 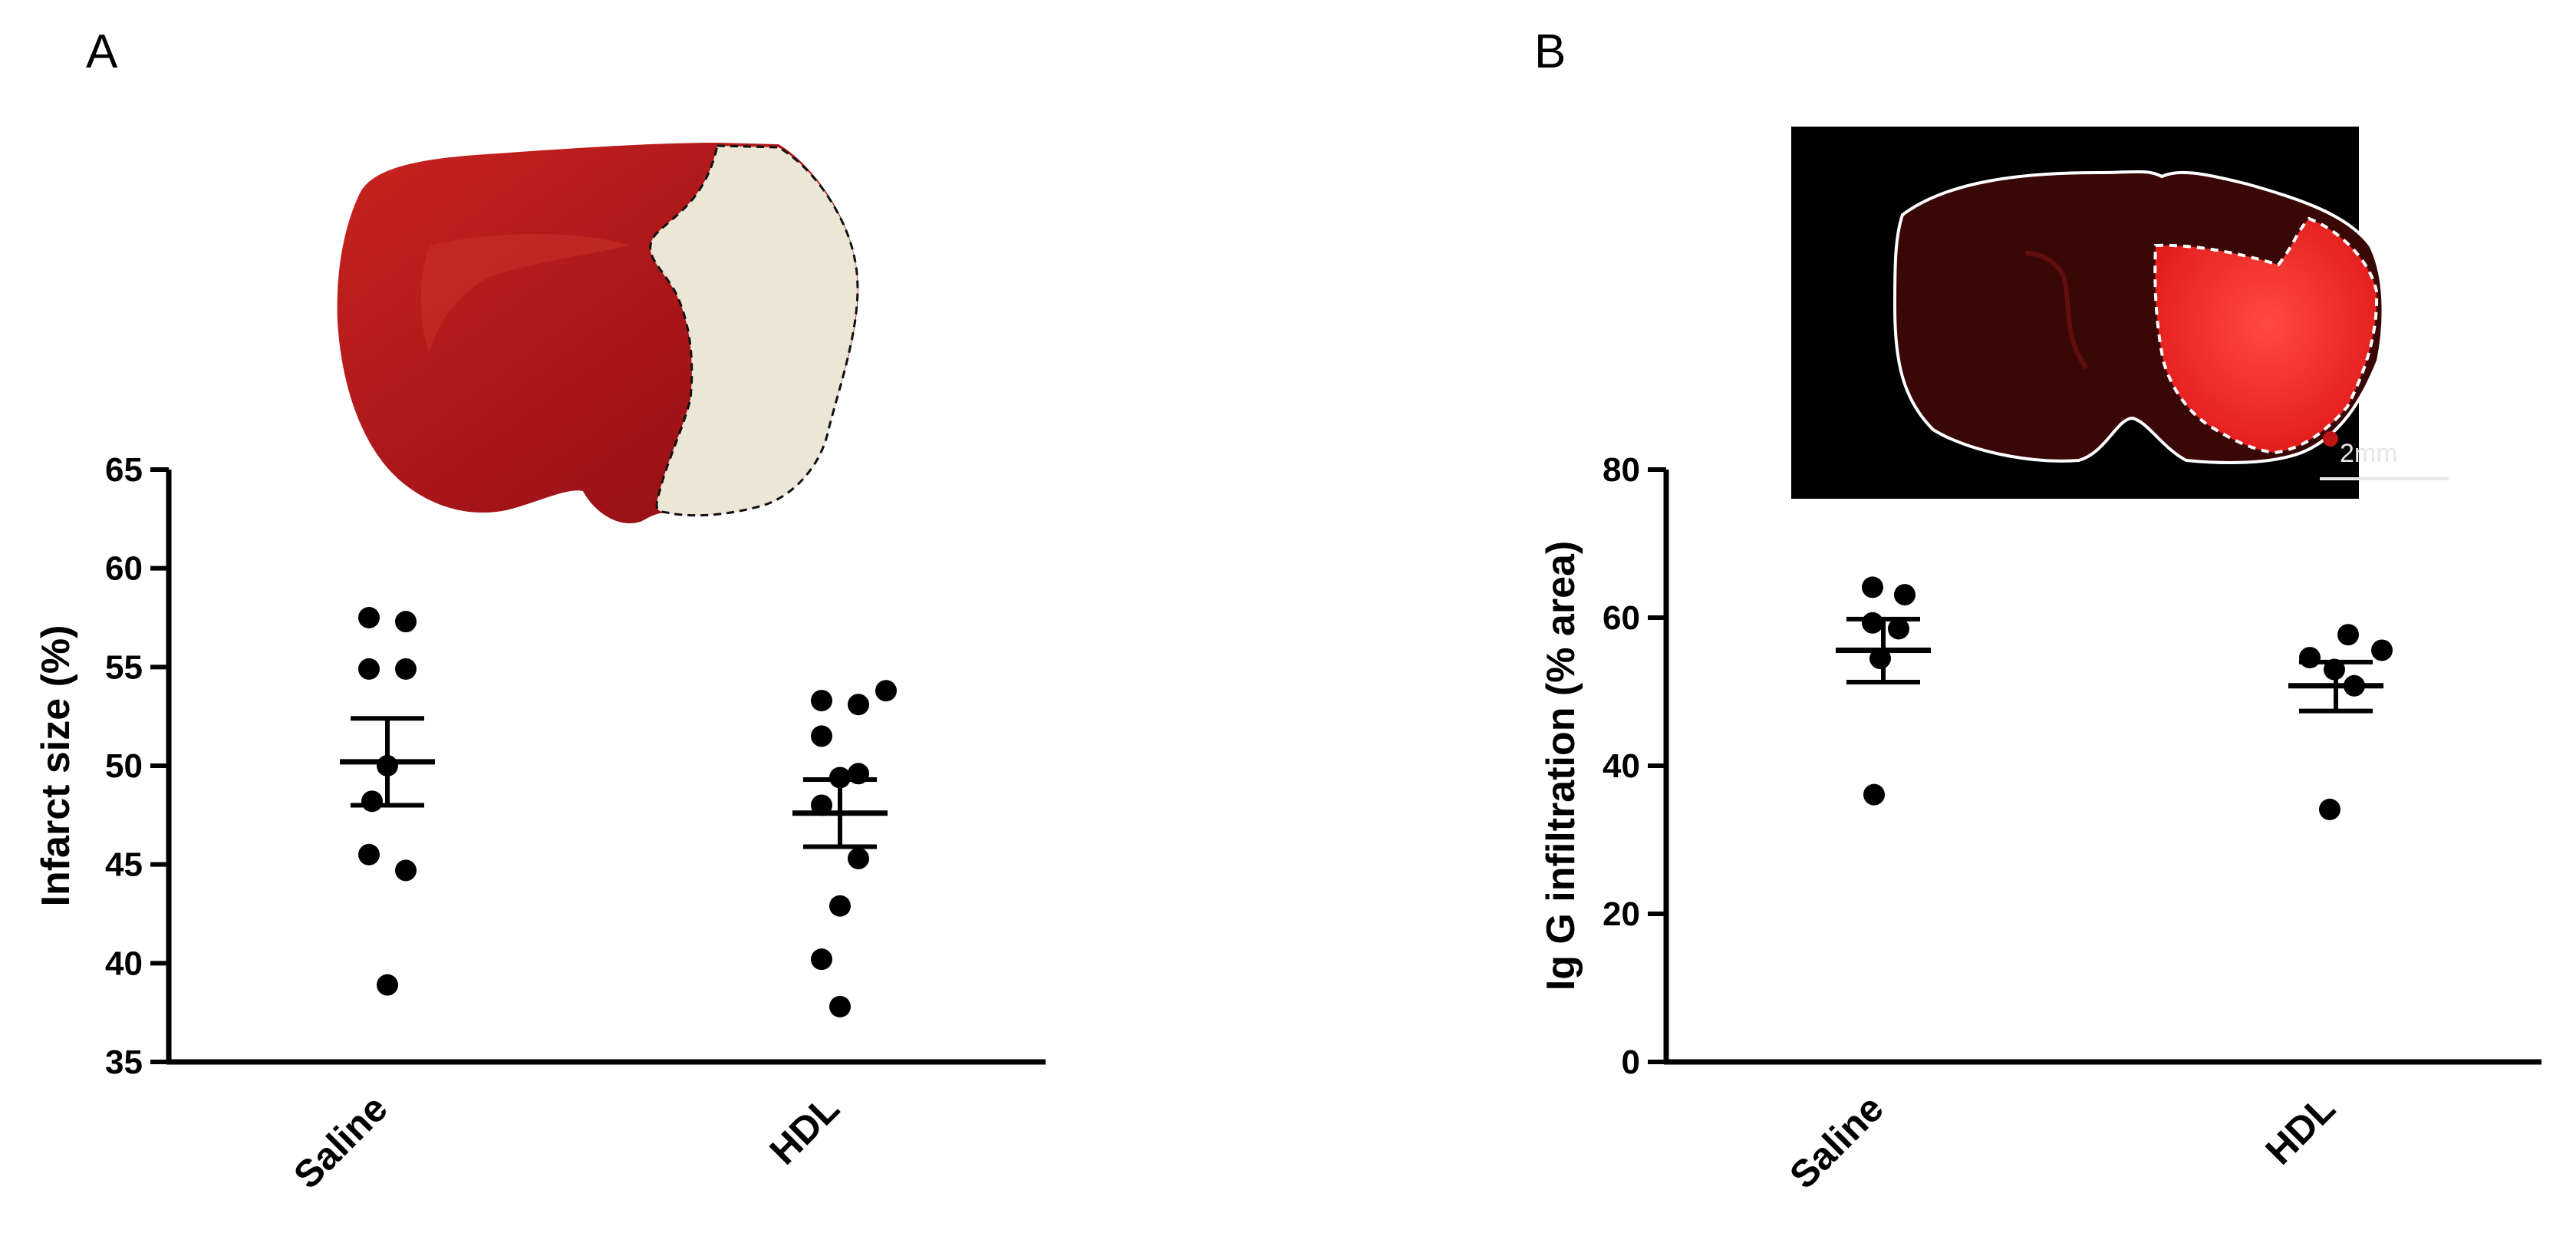 What do you see at coordinates (124, 1062) in the screenshot?
I see `chart-a-y-tick-label: 35` at bounding box center [124, 1062].